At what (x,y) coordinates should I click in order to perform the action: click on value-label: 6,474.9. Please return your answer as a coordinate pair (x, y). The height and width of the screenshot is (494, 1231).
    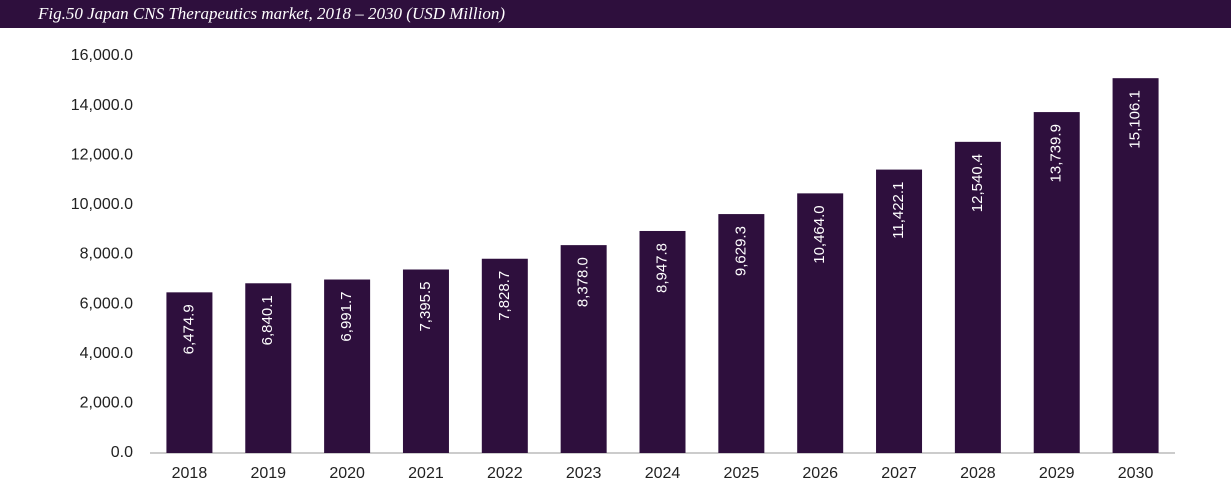
    Looking at the image, I should click on (188, 329).